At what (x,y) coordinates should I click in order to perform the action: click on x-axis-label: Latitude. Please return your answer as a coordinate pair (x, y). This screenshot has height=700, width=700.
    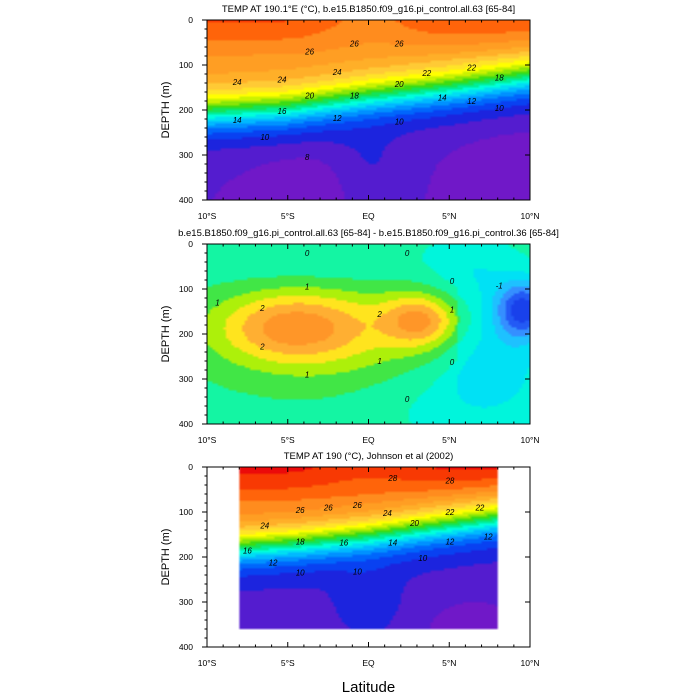
    Looking at the image, I should click on (368, 687).